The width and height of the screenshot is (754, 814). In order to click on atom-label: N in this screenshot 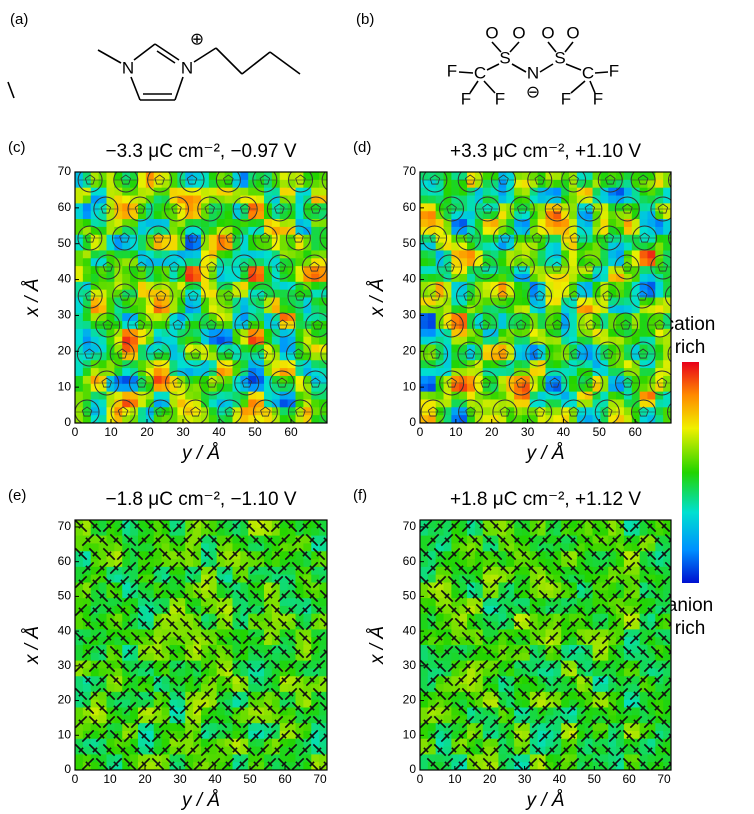, I will do `click(187, 67)`.